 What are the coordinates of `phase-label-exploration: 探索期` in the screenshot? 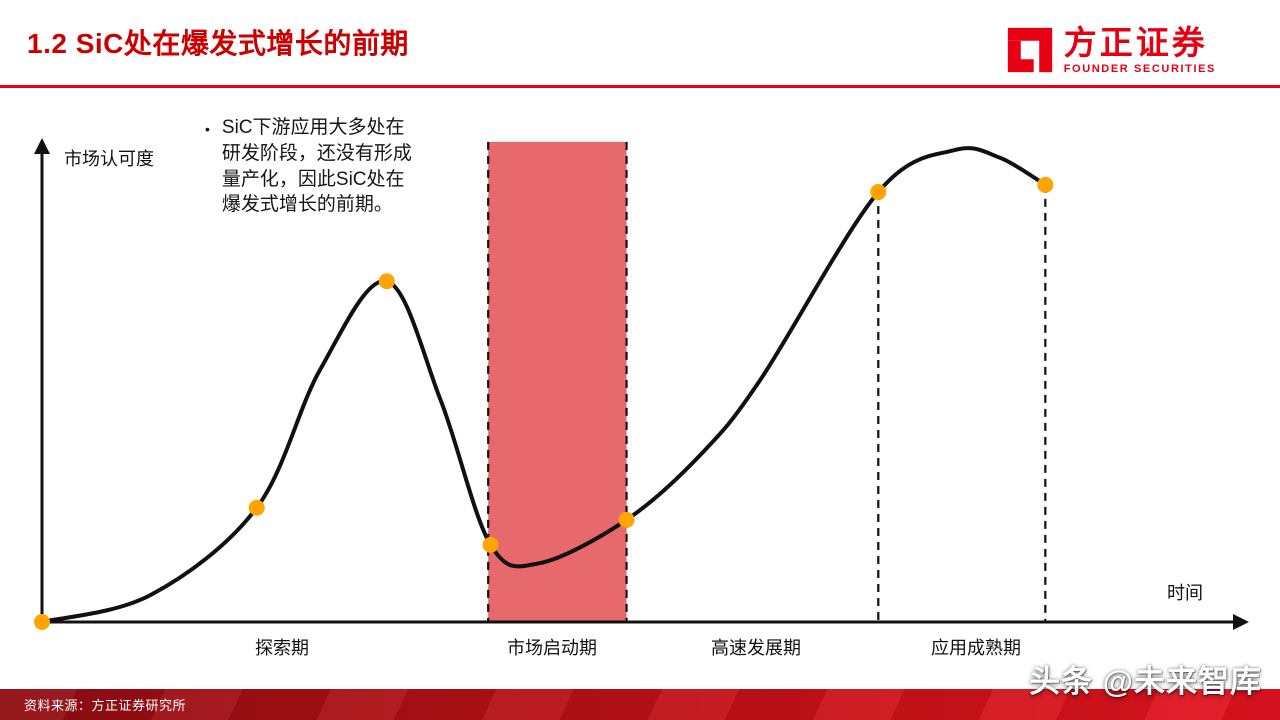 It's located at (282, 648).